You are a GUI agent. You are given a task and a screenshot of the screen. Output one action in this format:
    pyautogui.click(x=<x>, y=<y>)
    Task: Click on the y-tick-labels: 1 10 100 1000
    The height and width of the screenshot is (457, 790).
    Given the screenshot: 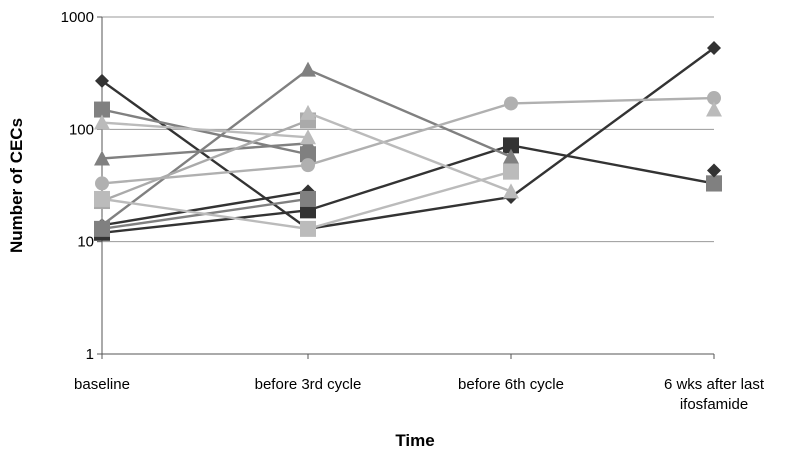 What is the action you would take?
    pyautogui.click(x=81, y=186)
    